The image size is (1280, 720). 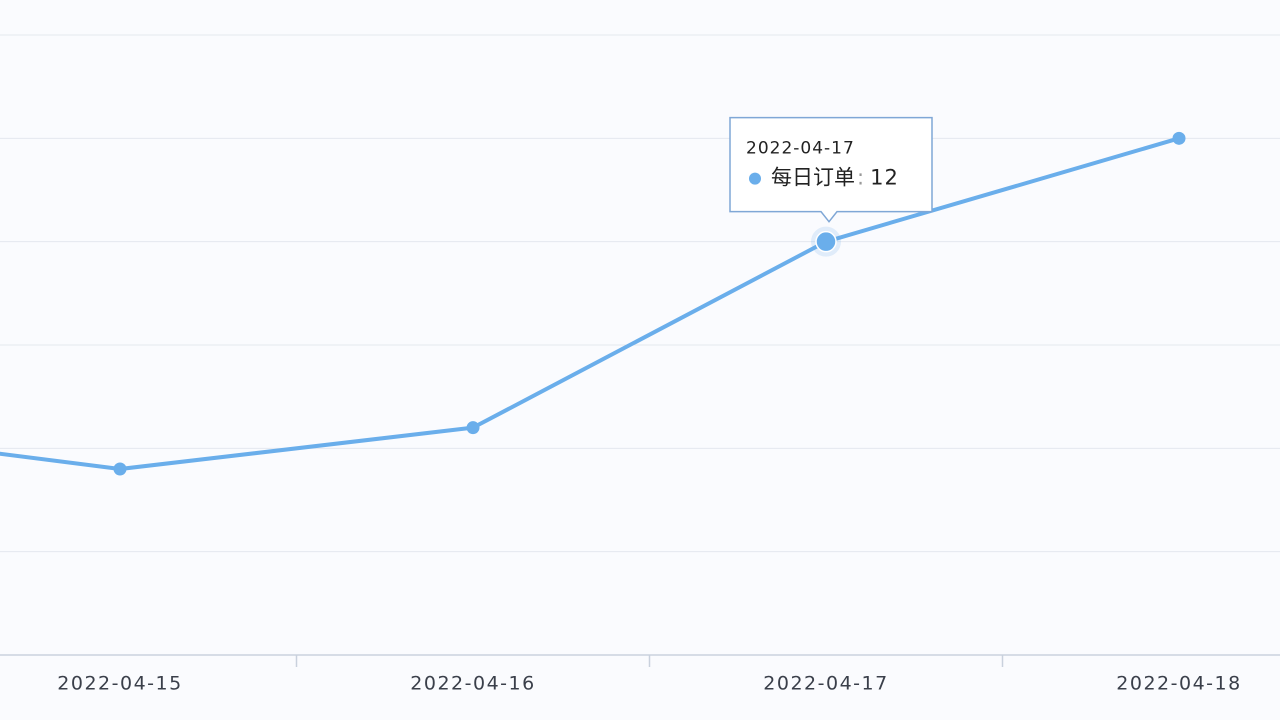 What do you see at coordinates (825, 684) in the screenshot?
I see `x-tick-label: 2022-04-17` at bounding box center [825, 684].